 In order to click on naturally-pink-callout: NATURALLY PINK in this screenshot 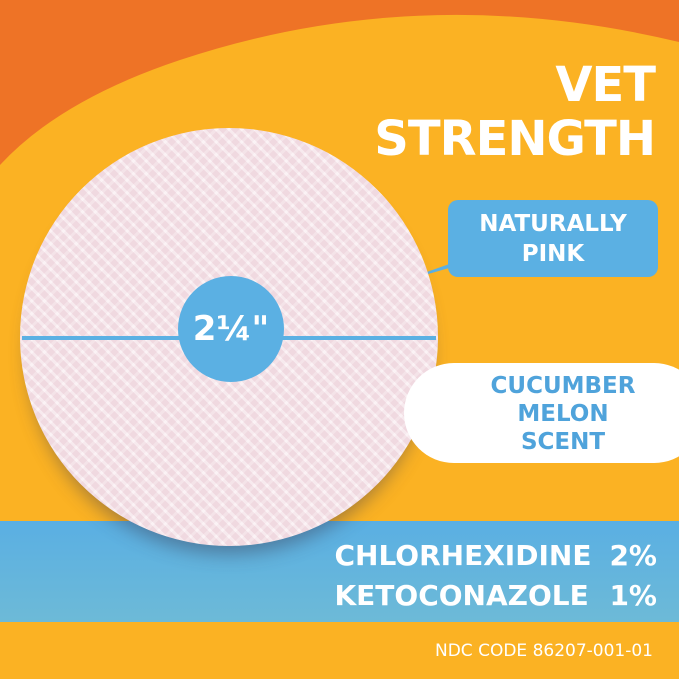, I will do `click(553, 238)`.